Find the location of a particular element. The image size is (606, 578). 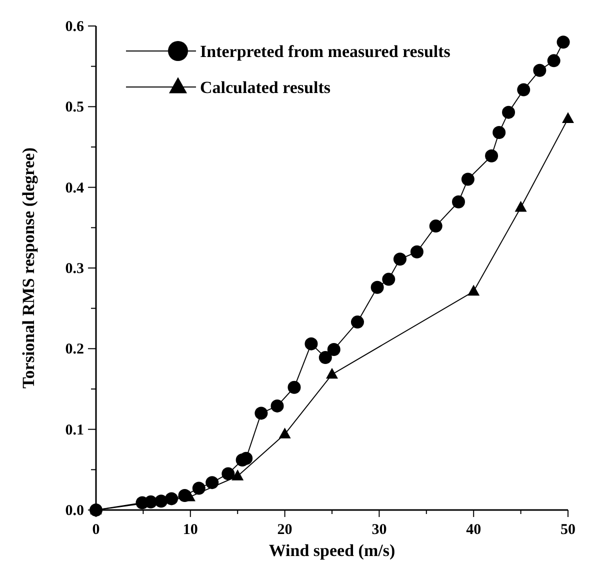

y-axis-title: Torsional RMS response (degree) is located at coordinates (28, 268).